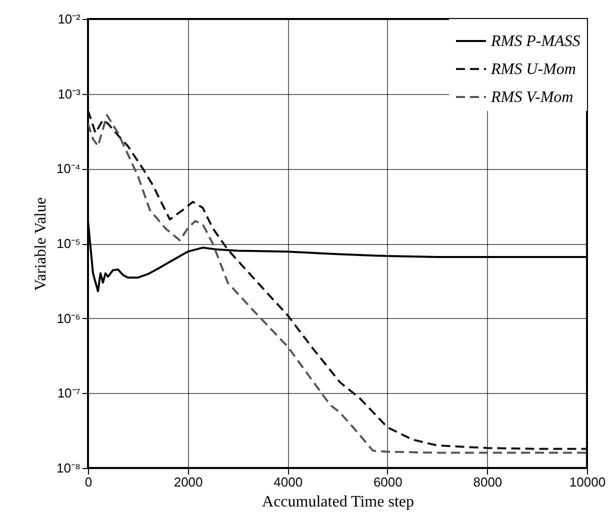  I want to click on legend-label: RMS V-Mom, so click(532, 97).